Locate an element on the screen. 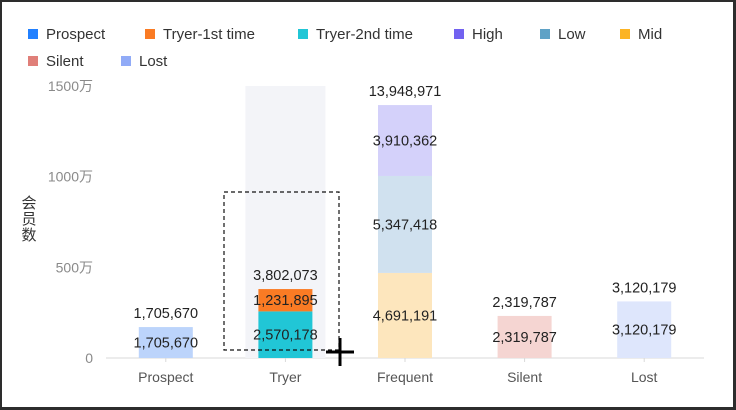  bar-prospect-prospect is located at coordinates (165, 342).